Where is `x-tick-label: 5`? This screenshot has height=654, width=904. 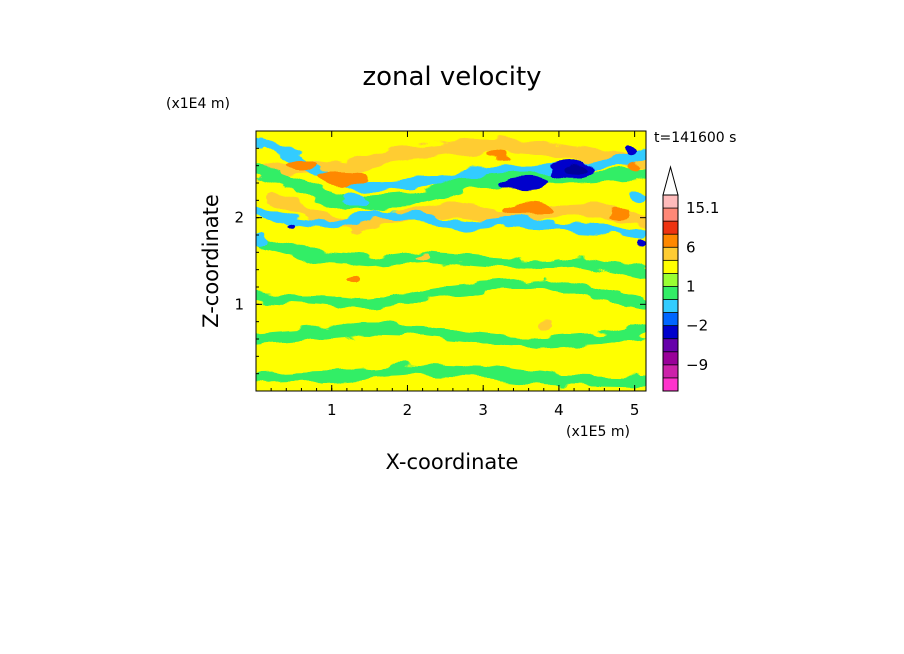
x-tick-label: 5 is located at coordinates (635, 410).